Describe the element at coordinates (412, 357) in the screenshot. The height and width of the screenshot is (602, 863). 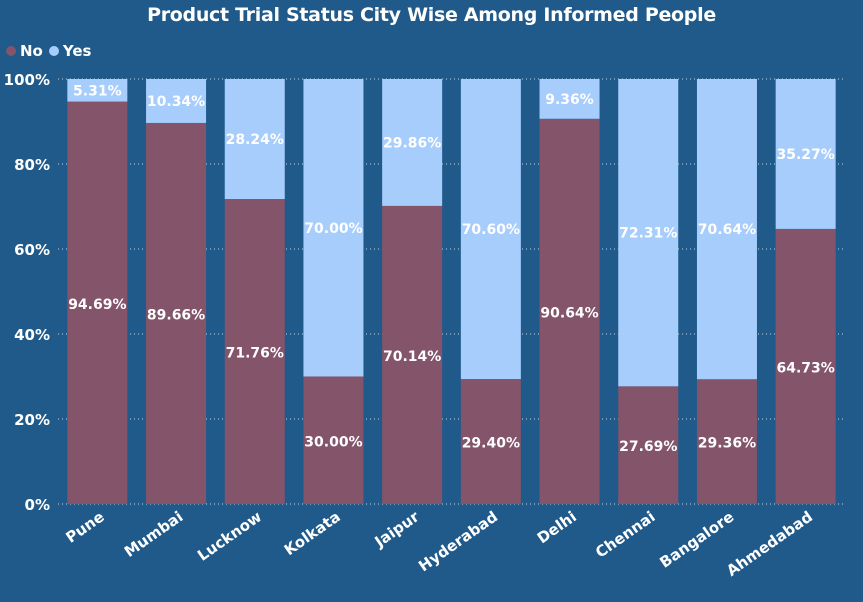
I see `data-label-no: 70.14%` at that location.